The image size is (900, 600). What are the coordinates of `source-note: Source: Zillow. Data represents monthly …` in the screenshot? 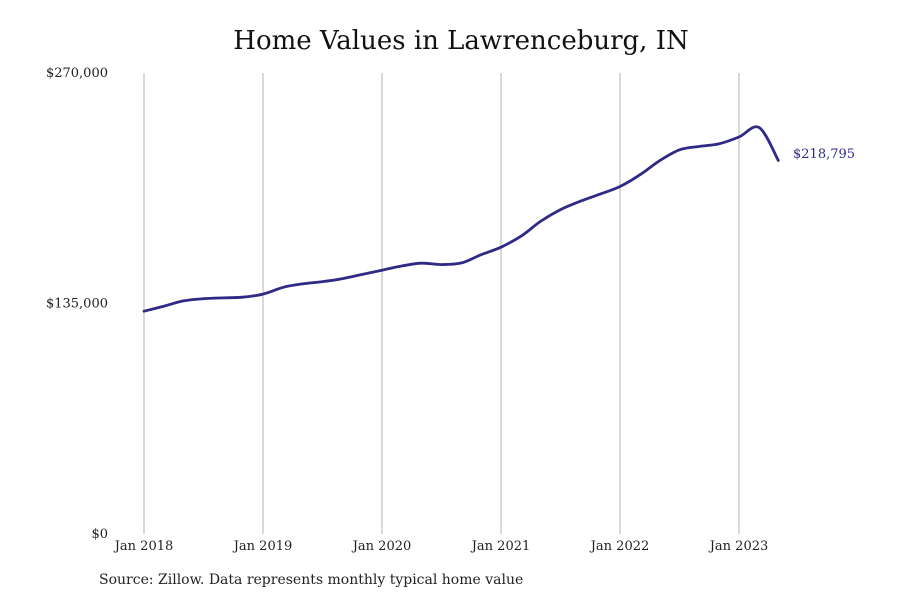 It's located at (311, 580).